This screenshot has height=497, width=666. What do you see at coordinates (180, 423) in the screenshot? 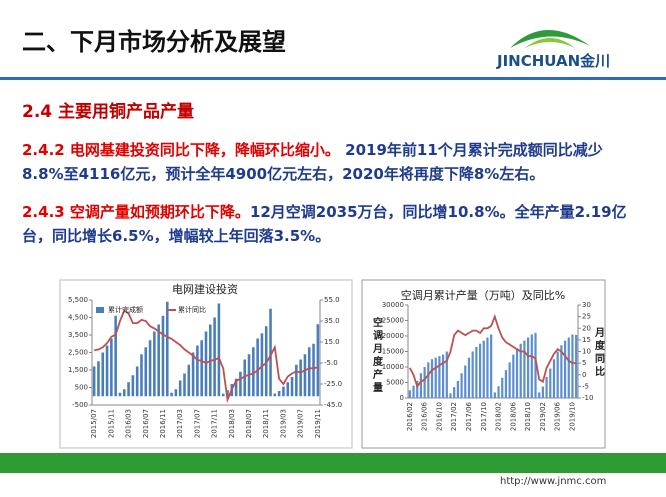
I see `x-tick-label: 2017/03` at bounding box center [180, 423].